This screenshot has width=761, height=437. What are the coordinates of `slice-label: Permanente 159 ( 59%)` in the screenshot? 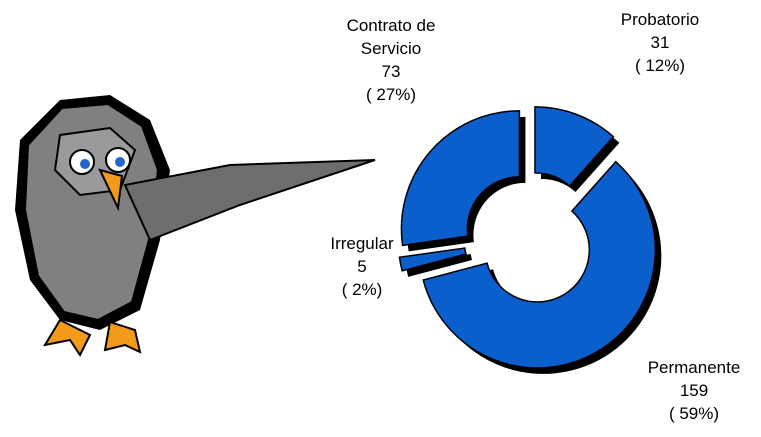 It's located at (694, 390).